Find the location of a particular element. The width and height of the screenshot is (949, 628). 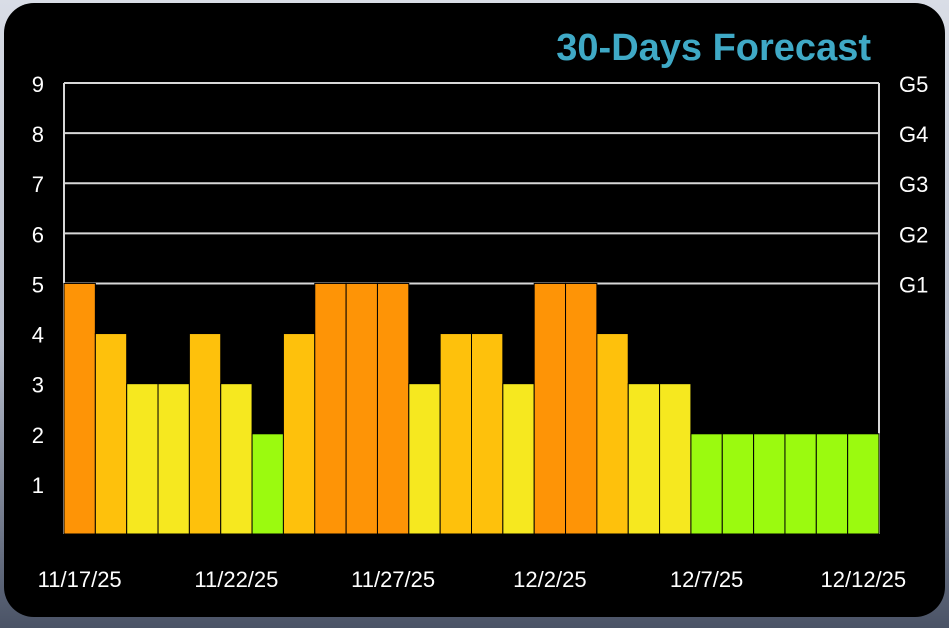

right-axis-ticks: G1 G2 G3 G4 G5 is located at coordinates (913, 184).